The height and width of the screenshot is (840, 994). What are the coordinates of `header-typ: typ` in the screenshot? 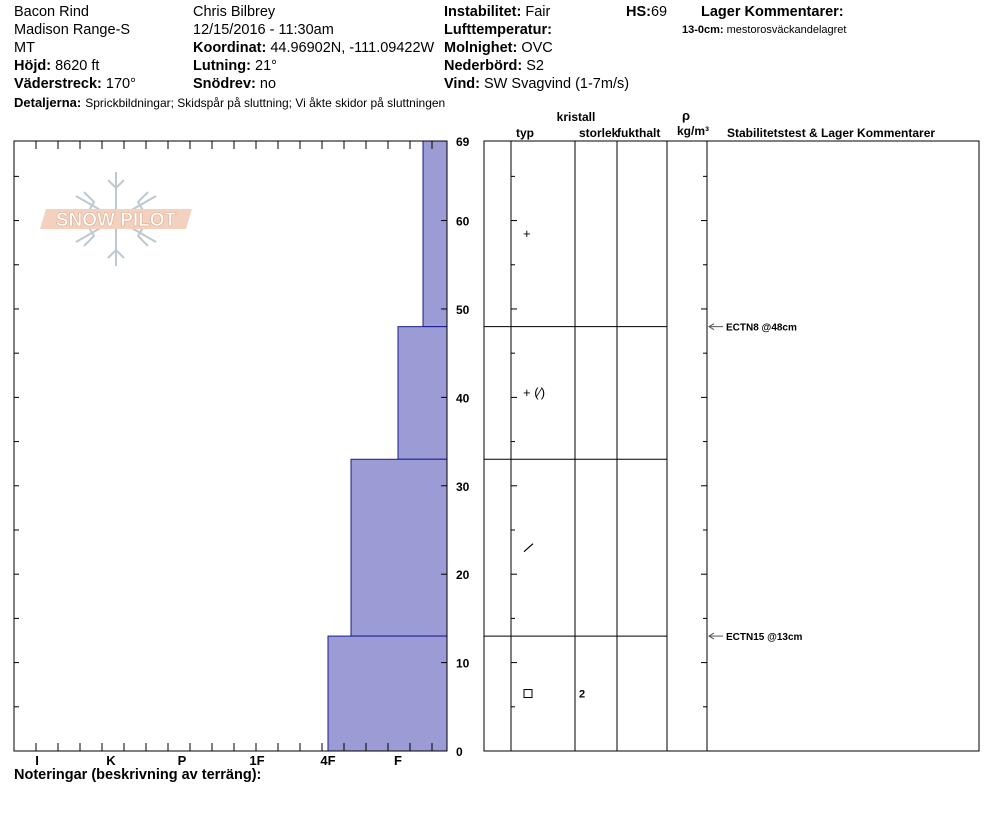 It's located at (525, 133).